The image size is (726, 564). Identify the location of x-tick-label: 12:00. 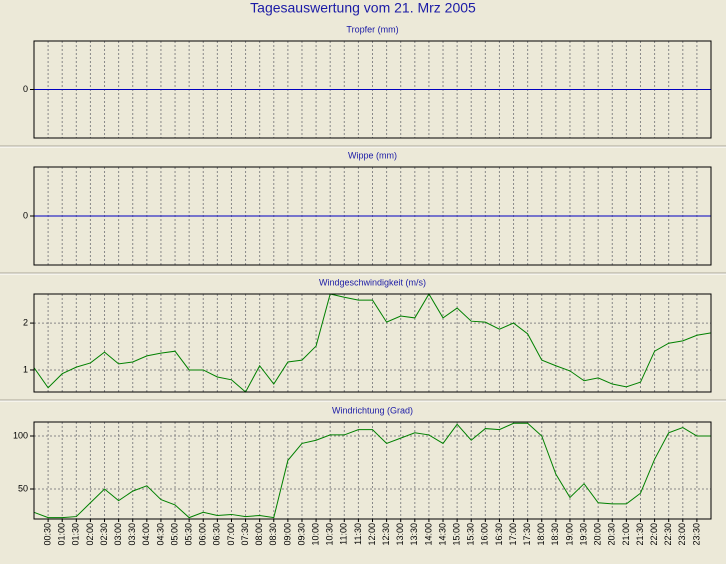
(372, 534).